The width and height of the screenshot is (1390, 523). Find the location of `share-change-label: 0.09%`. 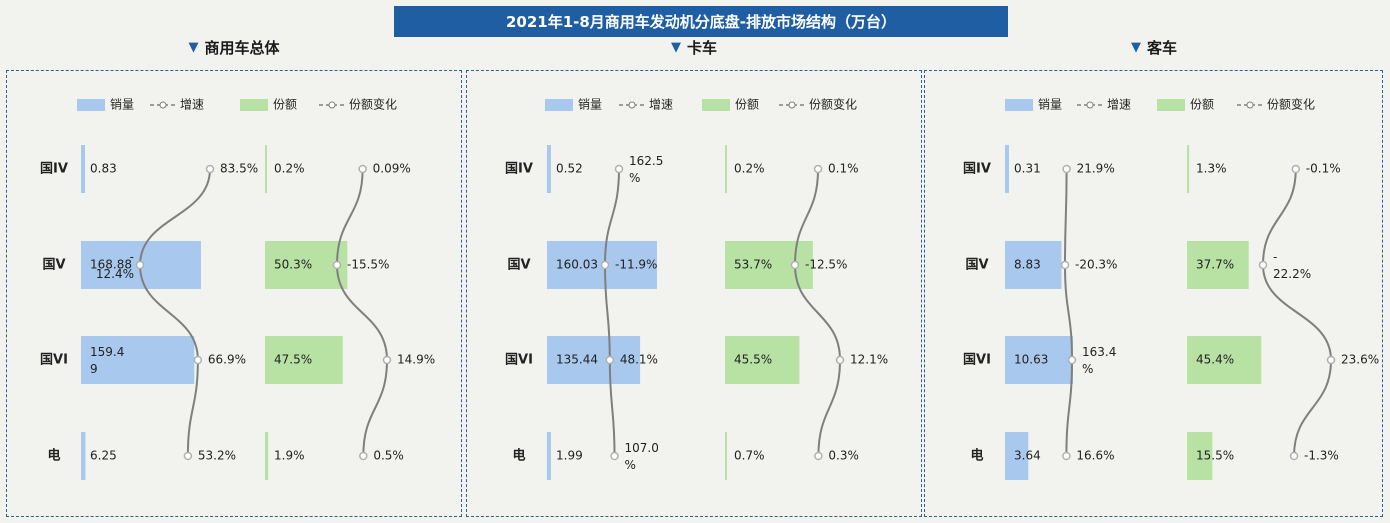

share-change-label: 0.09% is located at coordinates (392, 169).